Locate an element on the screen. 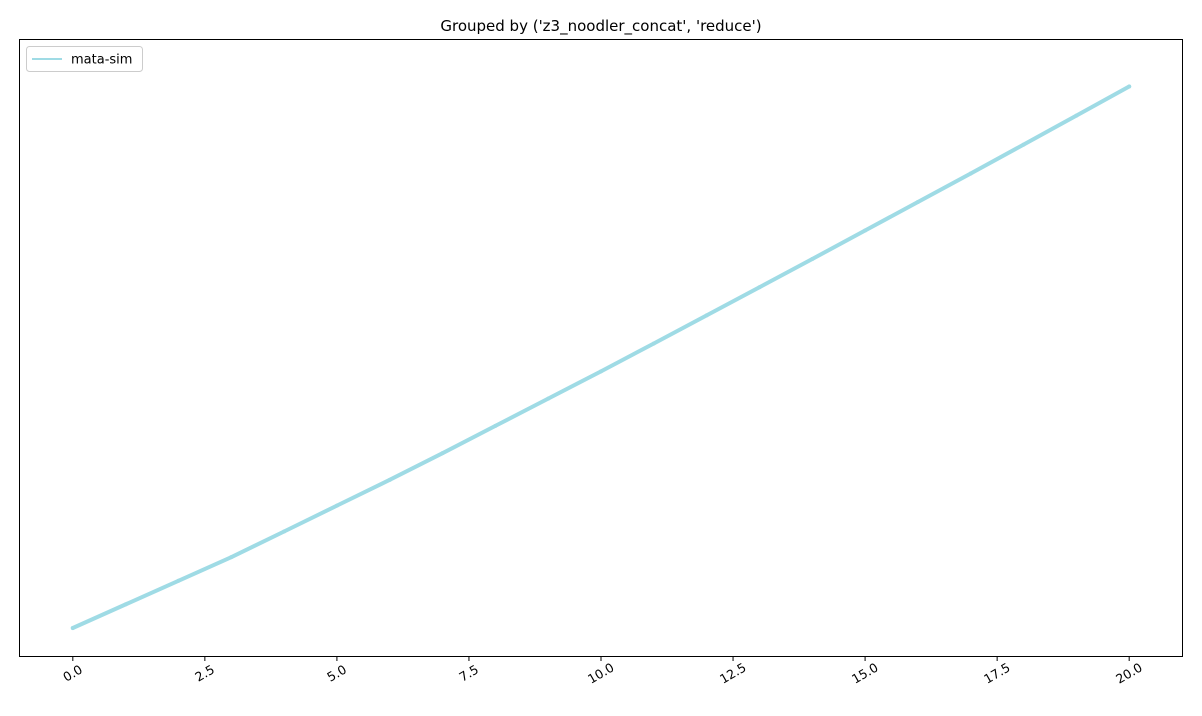  legend-label-mata-sim: mata-sim is located at coordinates (101, 60).